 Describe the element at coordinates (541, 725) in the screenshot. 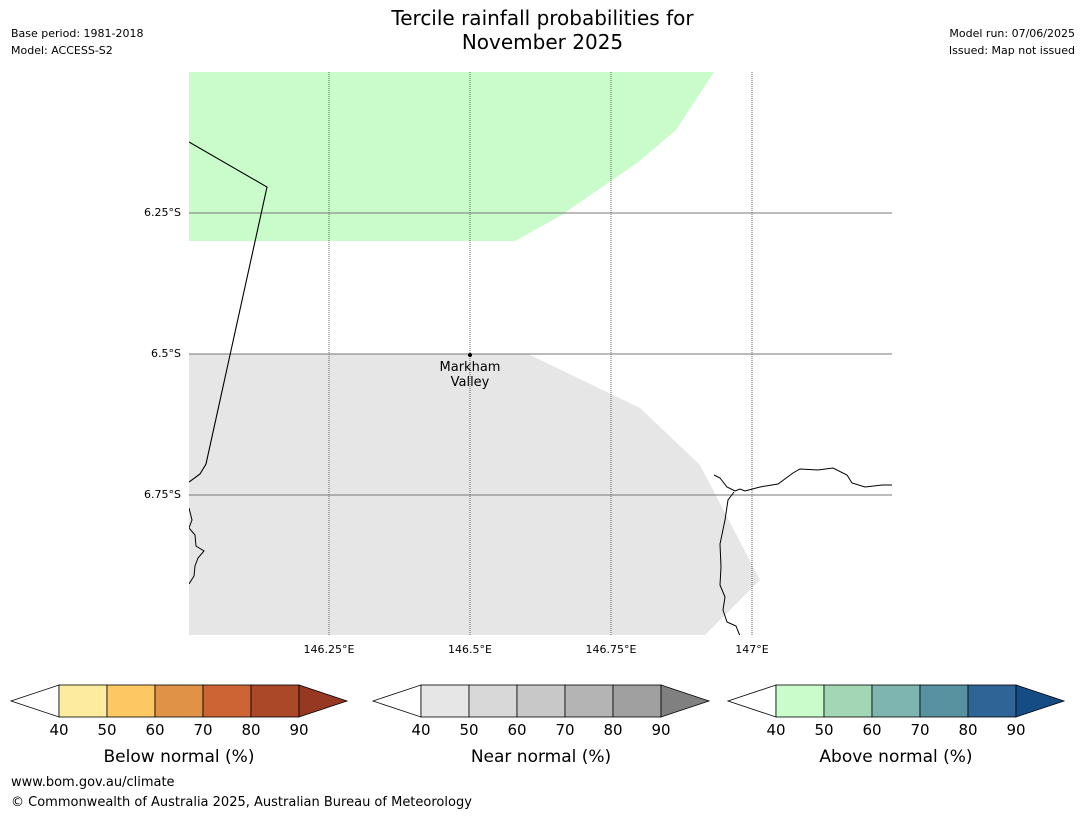

I see `legend-near-normal: 40 50 60 70 80 90 Near normal (%)` at that location.